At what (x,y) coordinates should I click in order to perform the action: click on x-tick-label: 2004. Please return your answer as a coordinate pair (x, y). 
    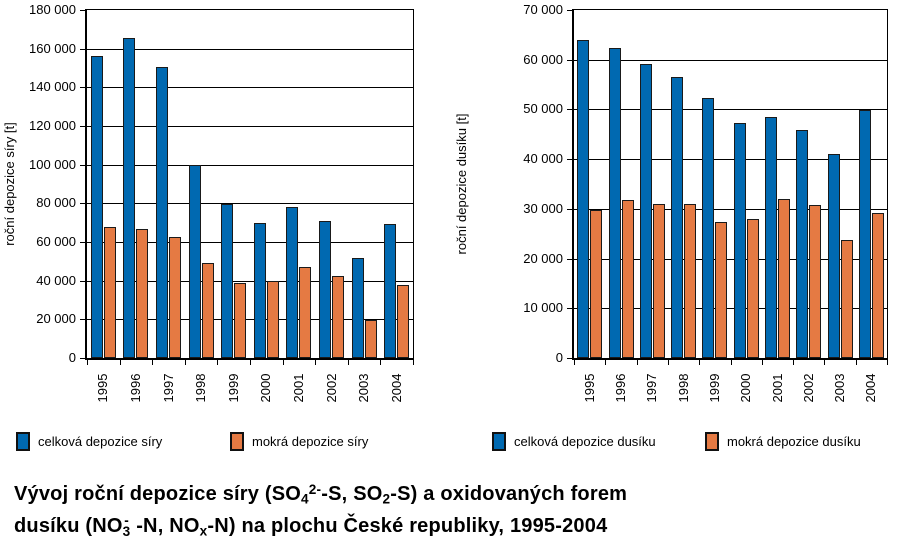
    Looking at the image, I should click on (871, 388).